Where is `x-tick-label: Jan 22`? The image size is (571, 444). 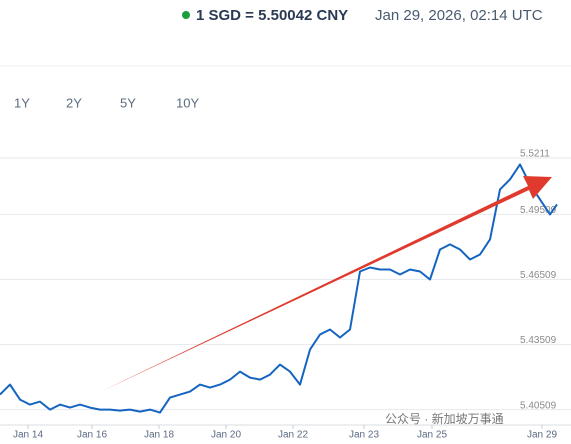 x-tick-label: Jan 22 is located at coordinates (293, 435).